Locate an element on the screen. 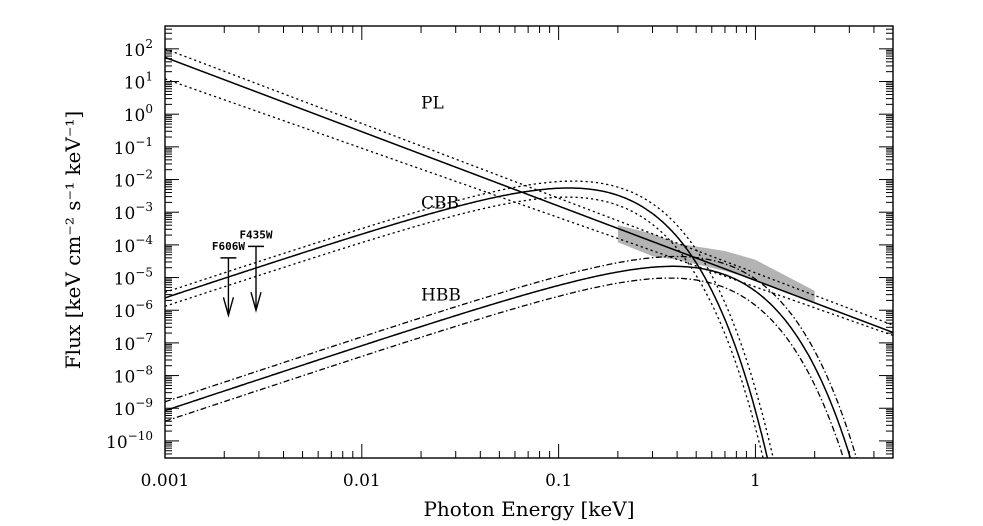 The image size is (983, 526). f606w-label: F606W is located at coordinates (228, 246).